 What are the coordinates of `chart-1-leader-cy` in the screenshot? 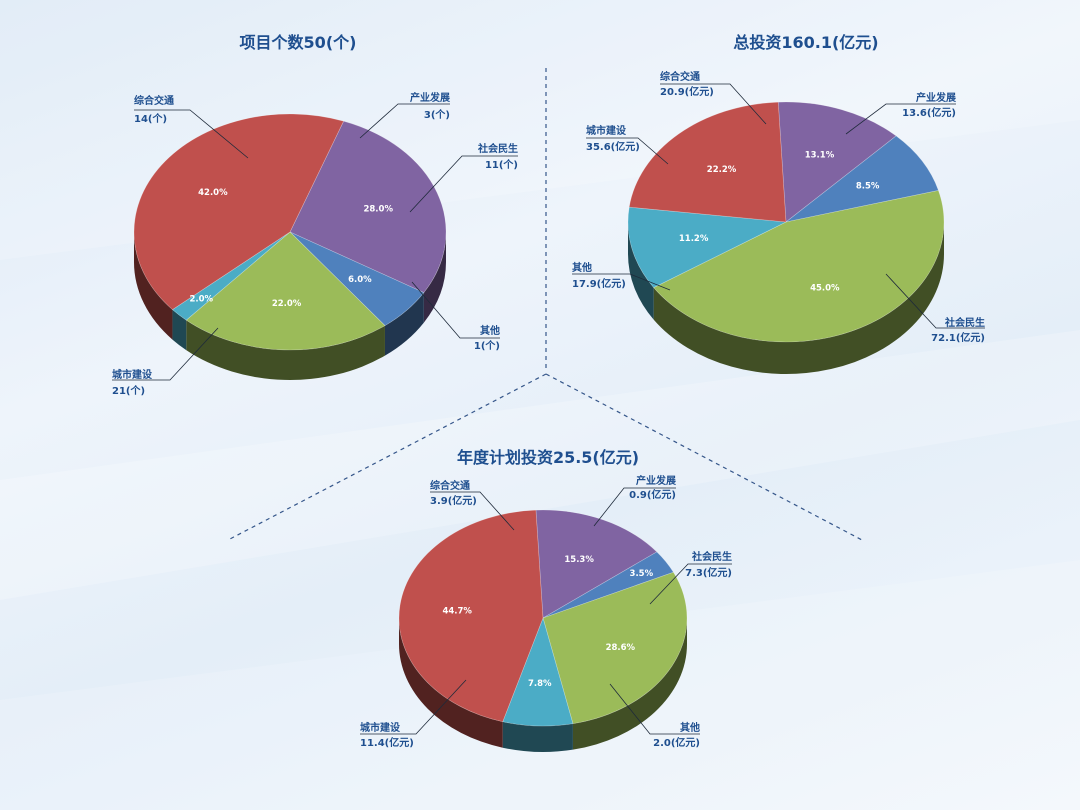 It's located at (404, 121).